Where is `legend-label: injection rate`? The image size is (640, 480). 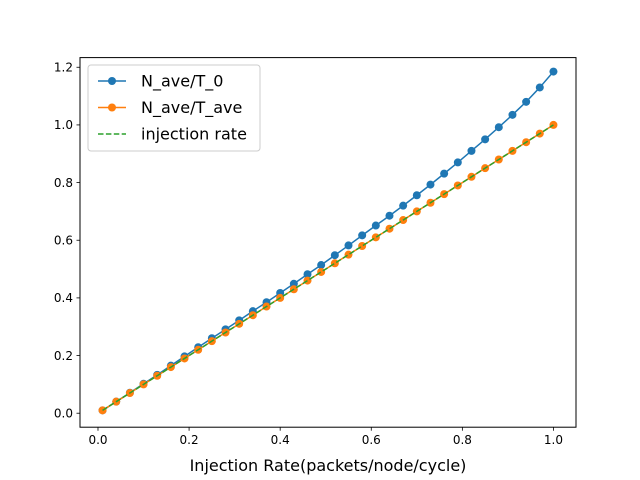
legend-label: injection rate is located at coordinates (194, 134).